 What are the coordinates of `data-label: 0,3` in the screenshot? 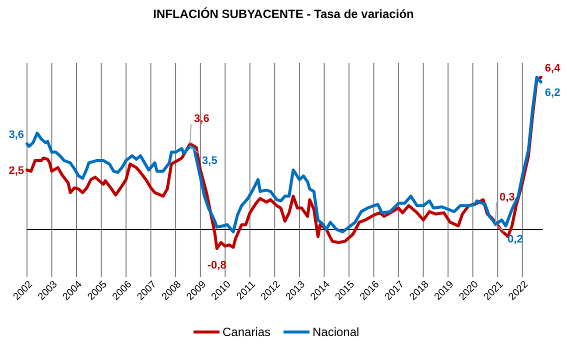 It's located at (507, 197).